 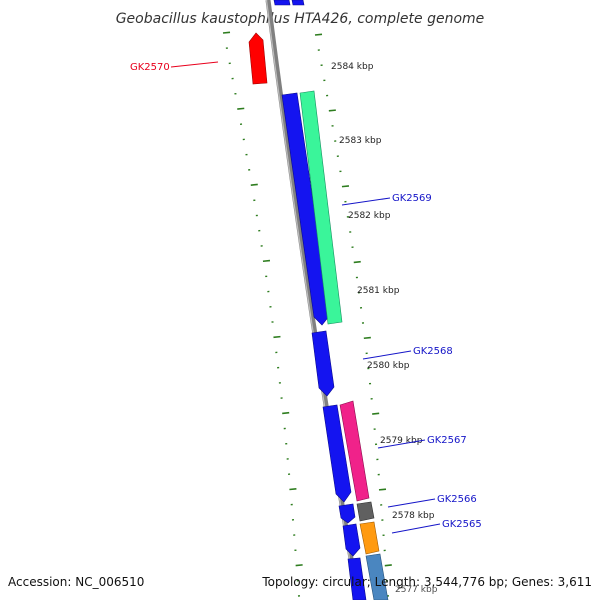 I want to click on gene-arrow-bottom-blue, so click(x=357, y=578).